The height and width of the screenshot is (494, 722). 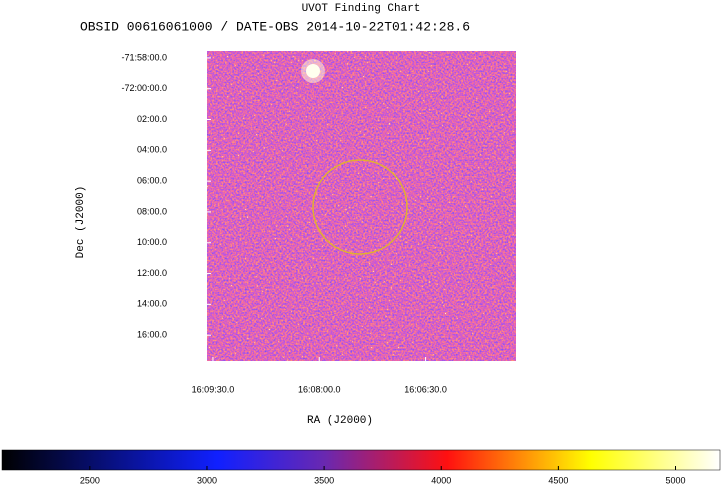 What do you see at coordinates (361, 9) in the screenshot?
I see `chart-title: UVOT Finding Chart` at bounding box center [361, 9].